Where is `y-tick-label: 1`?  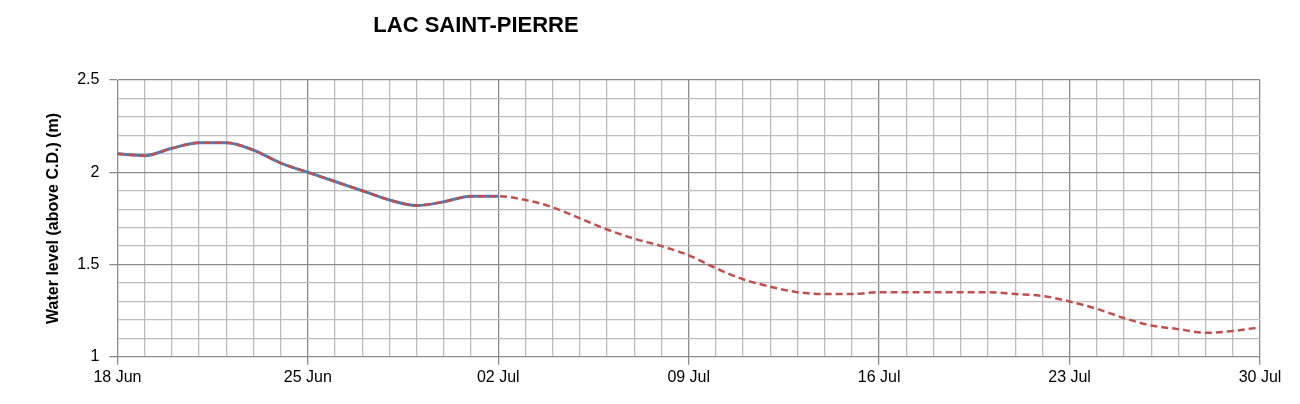 y-tick-label: 1 is located at coordinates (95, 356).